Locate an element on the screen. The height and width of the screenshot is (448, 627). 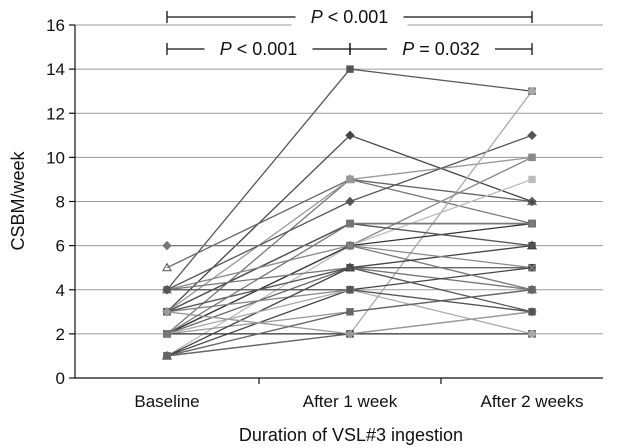
y-tick-label: 10 is located at coordinates (55, 157).